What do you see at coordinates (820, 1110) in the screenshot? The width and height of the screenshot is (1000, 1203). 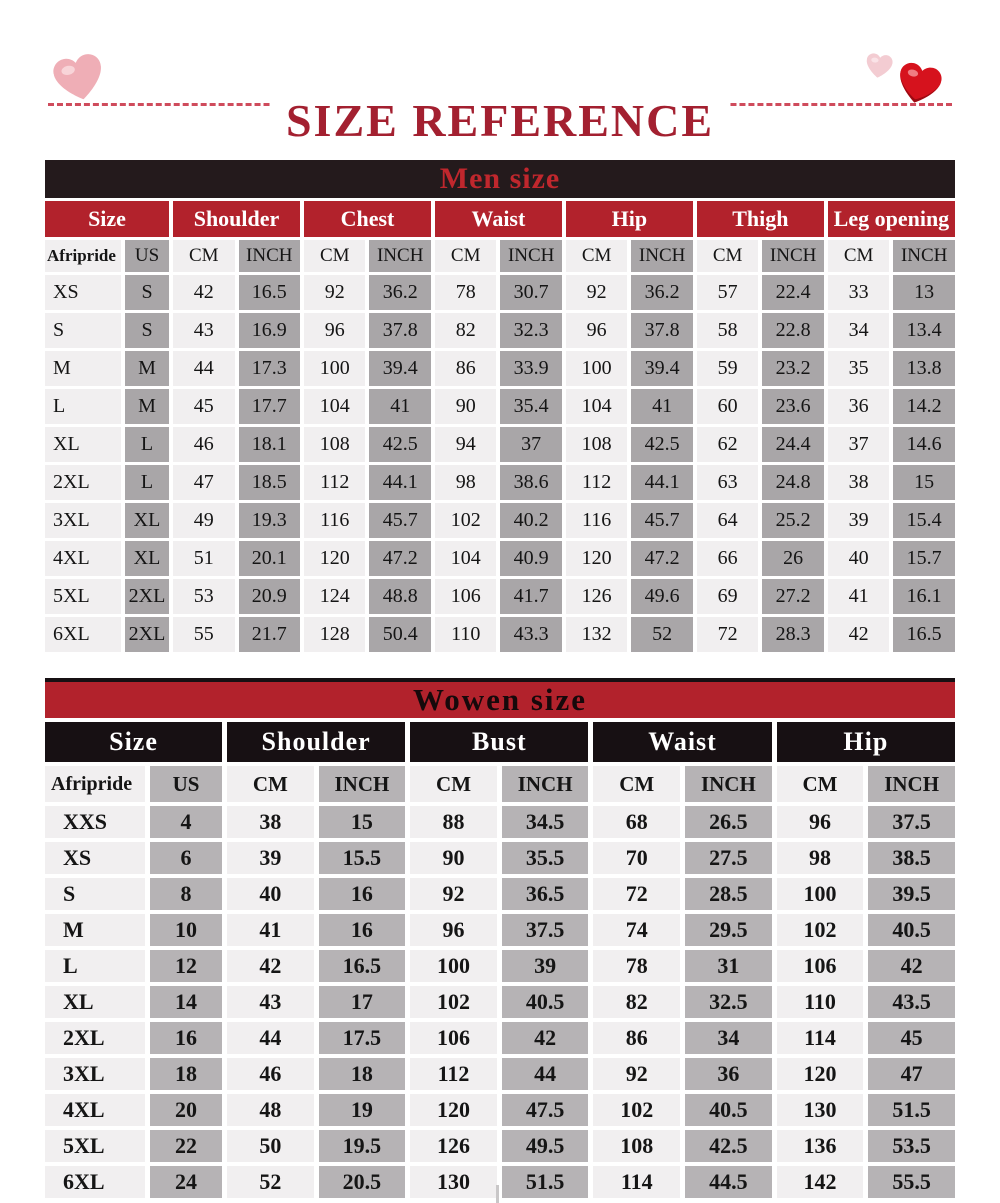 I see `value-cell: 130` at bounding box center [820, 1110].